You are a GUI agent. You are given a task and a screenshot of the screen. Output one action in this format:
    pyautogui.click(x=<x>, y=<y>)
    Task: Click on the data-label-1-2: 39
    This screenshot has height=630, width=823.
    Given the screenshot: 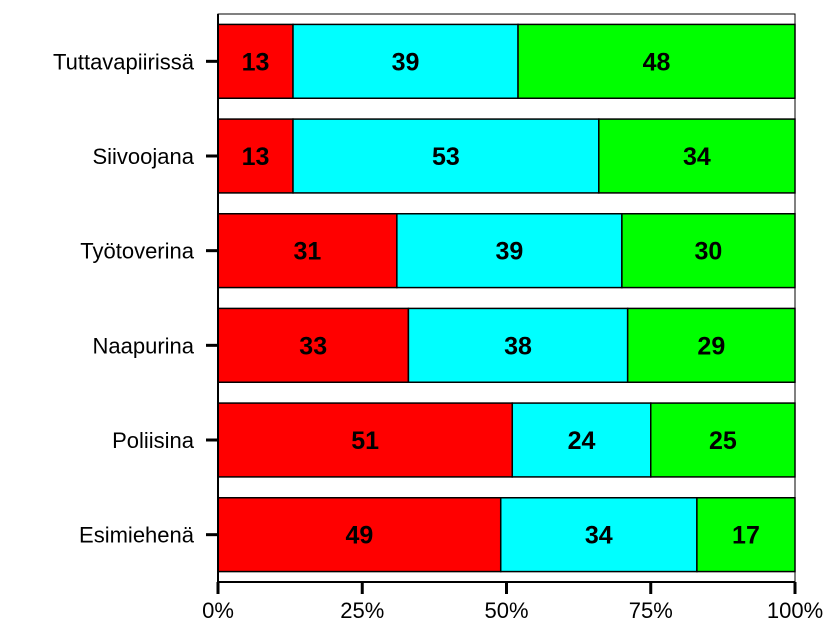 What is the action you would take?
    pyautogui.click(x=406, y=62)
    